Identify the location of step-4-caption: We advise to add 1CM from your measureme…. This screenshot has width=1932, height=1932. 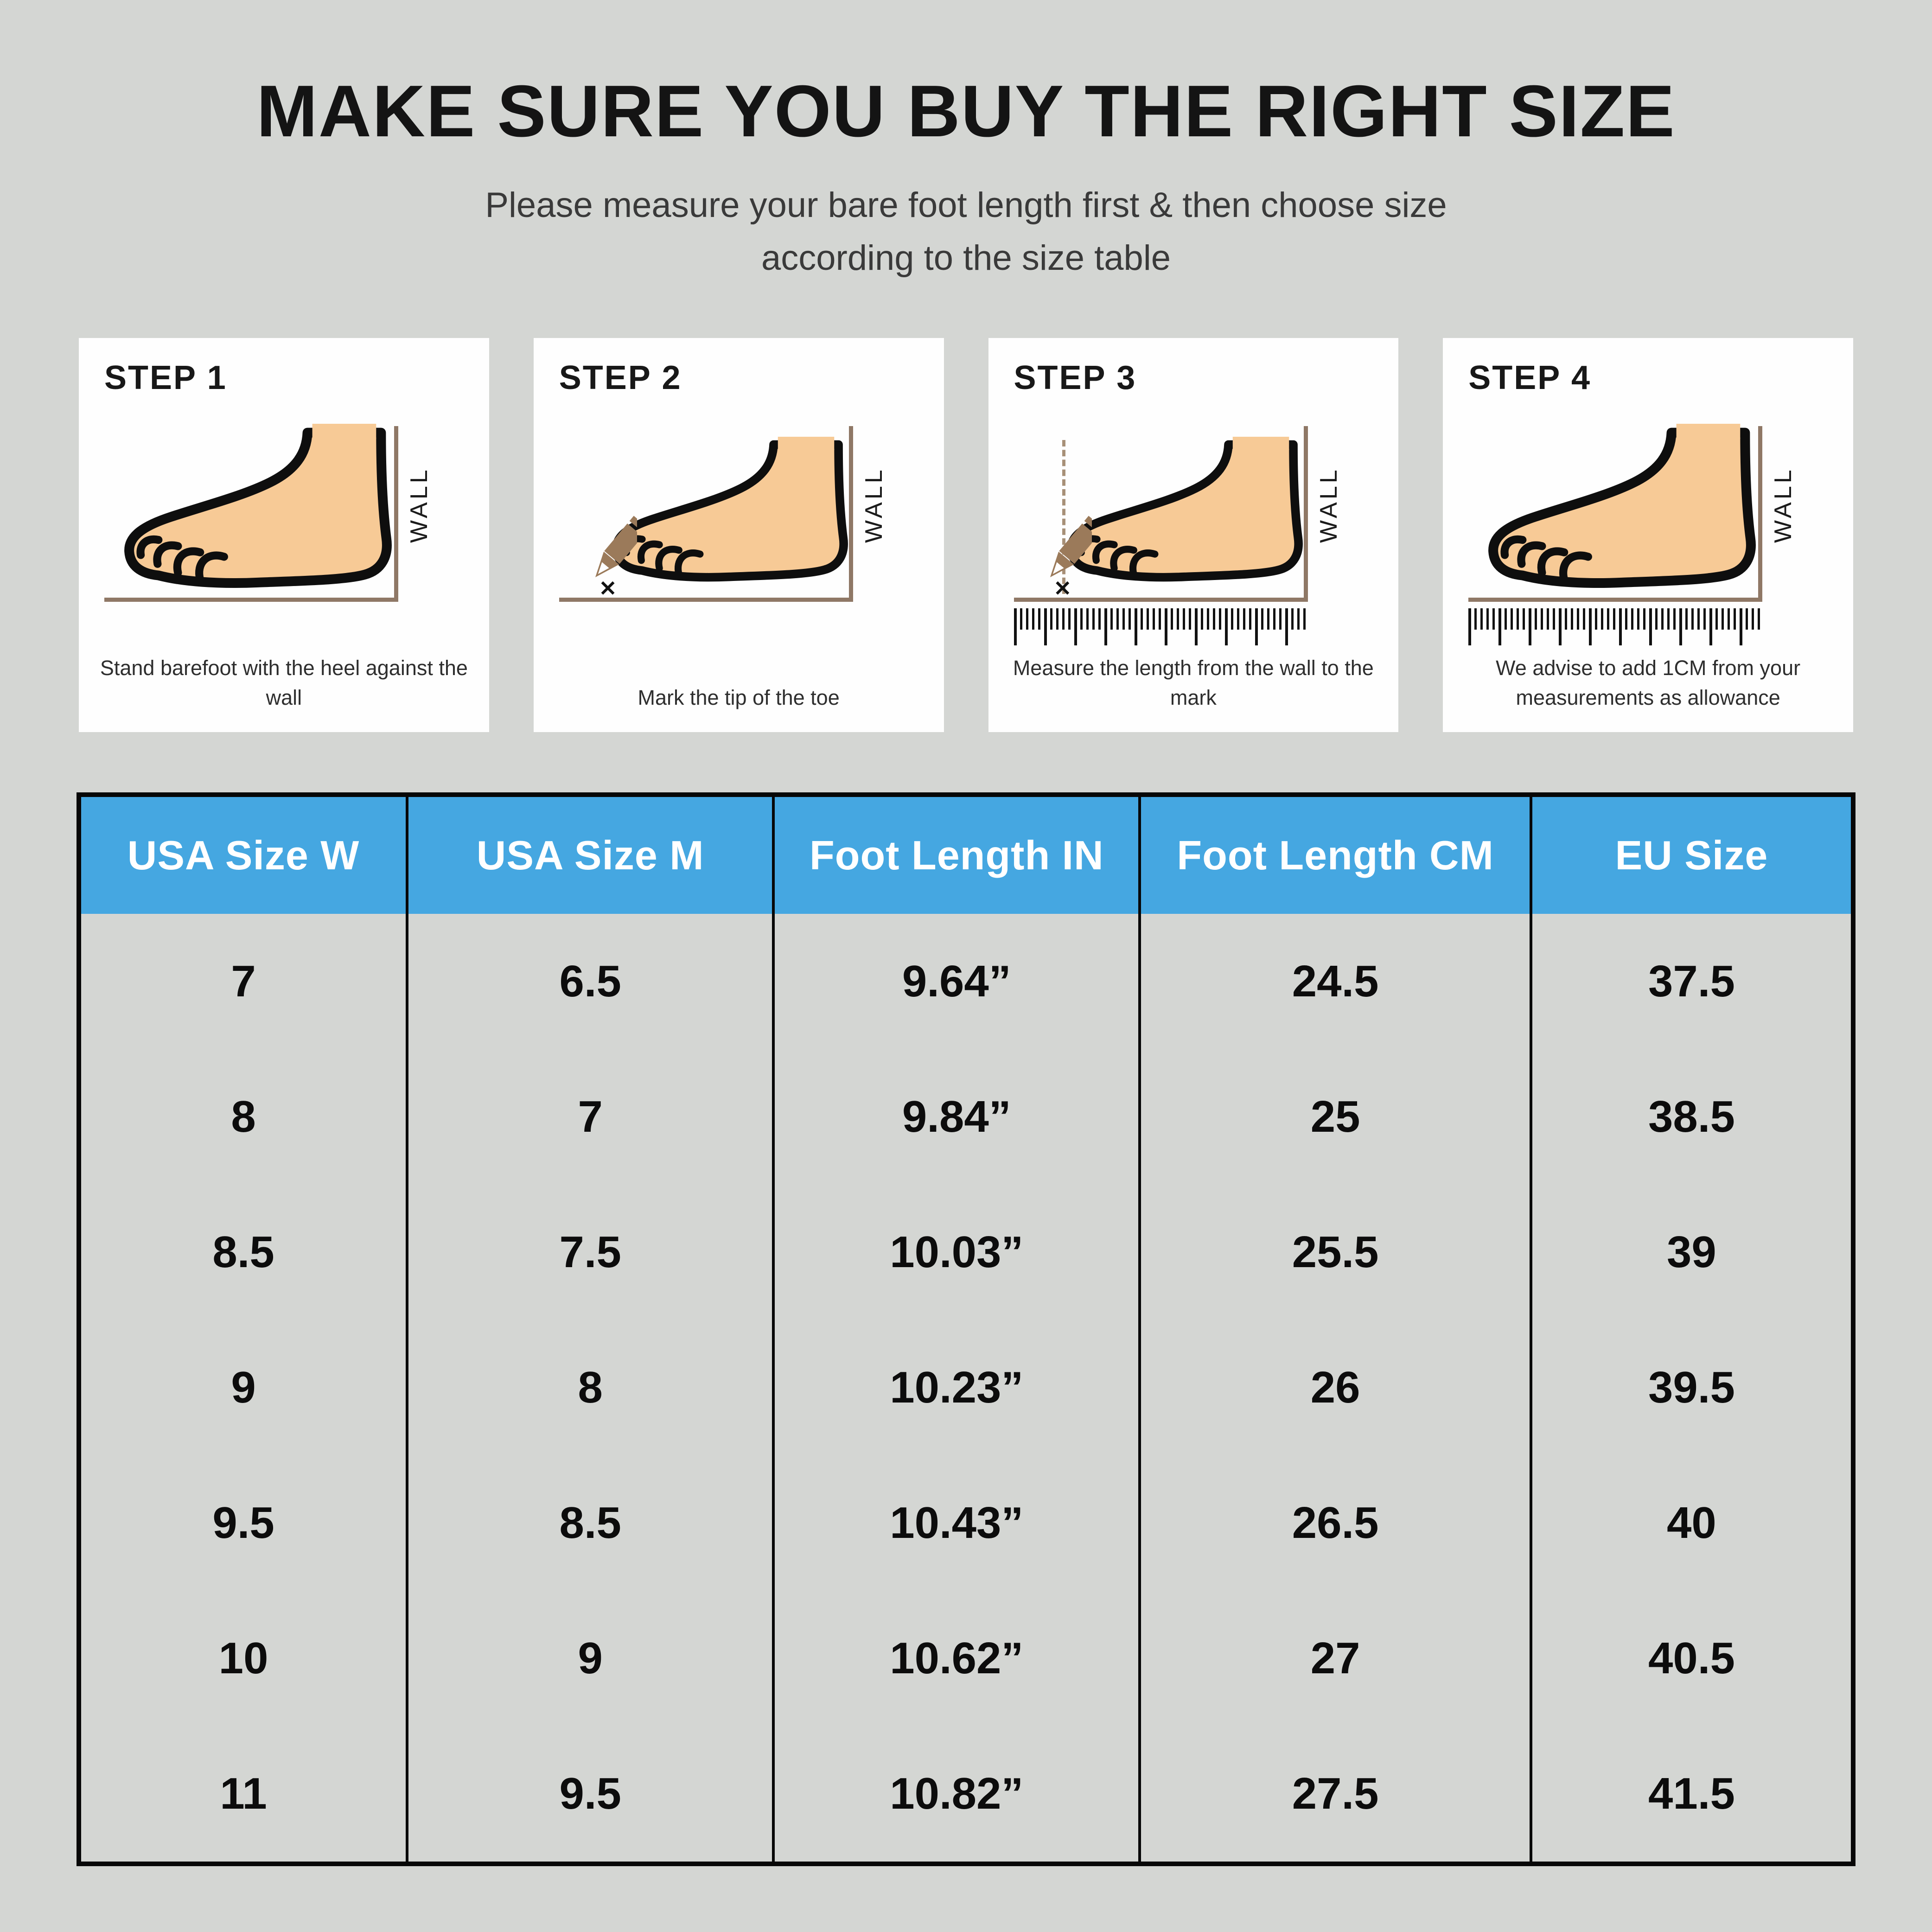
(1648, 683).